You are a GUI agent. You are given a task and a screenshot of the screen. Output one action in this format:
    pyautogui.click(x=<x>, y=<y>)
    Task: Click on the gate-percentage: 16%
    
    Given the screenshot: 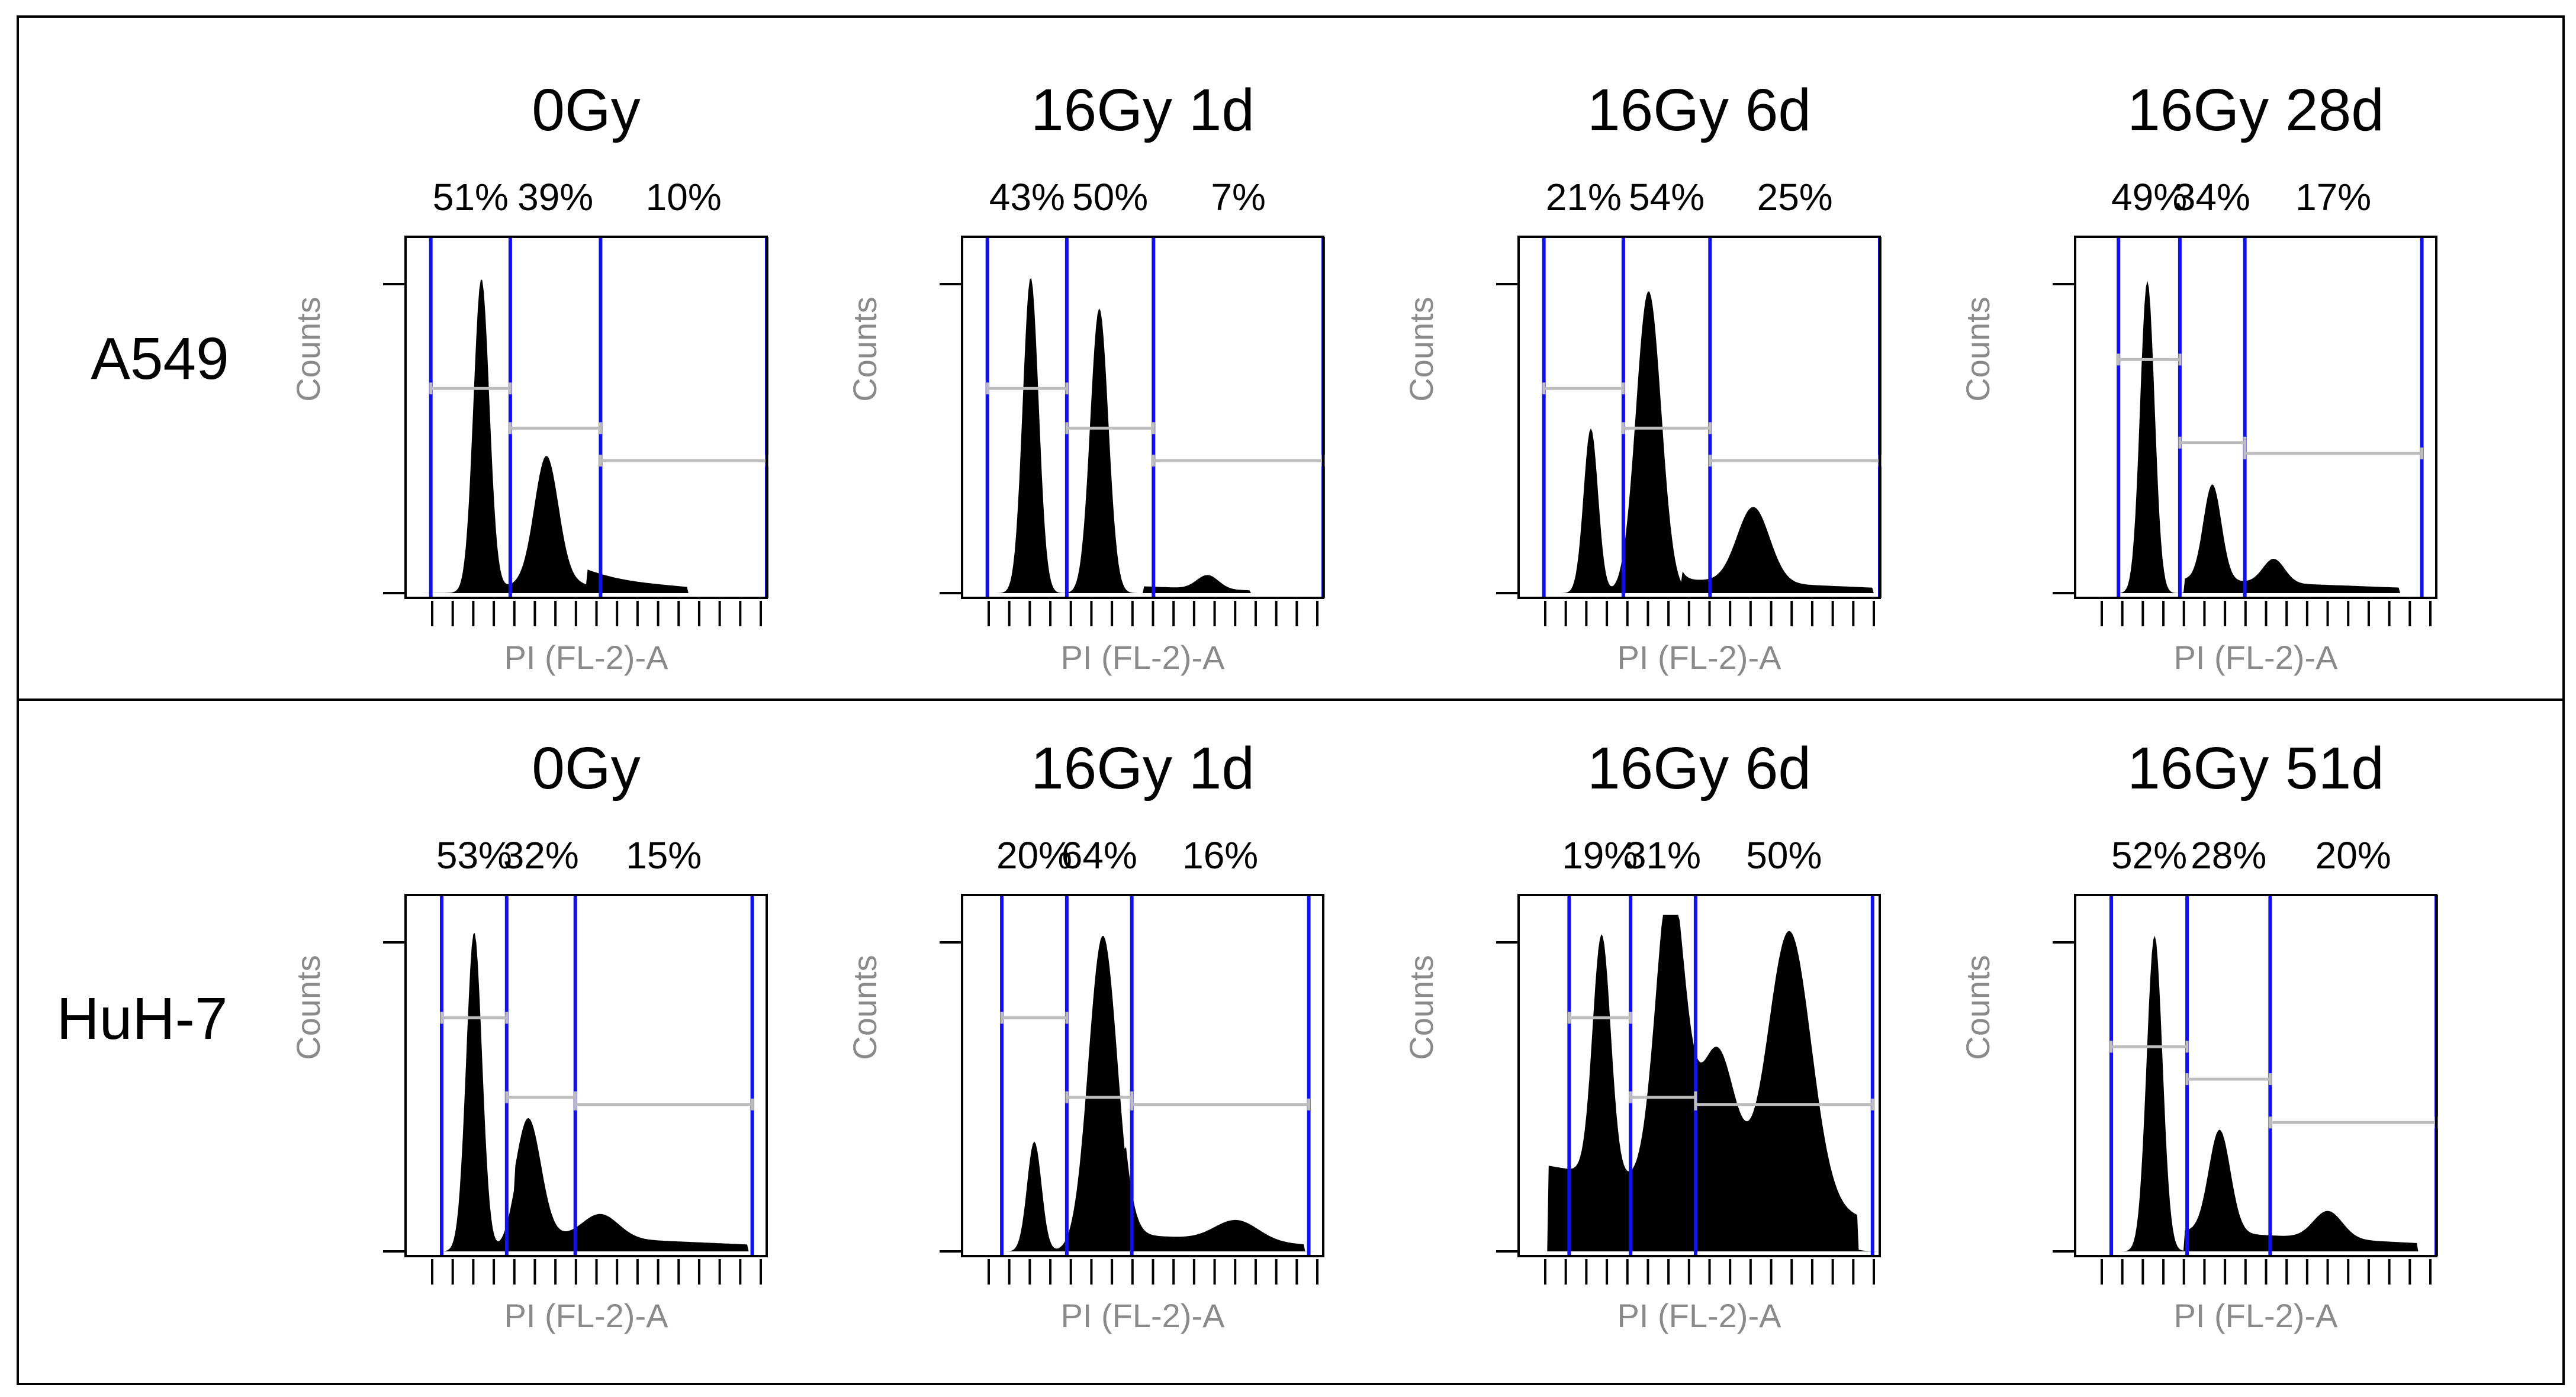 What is the action you would take?
    pyautogui.click(x=1220, y=855)
    